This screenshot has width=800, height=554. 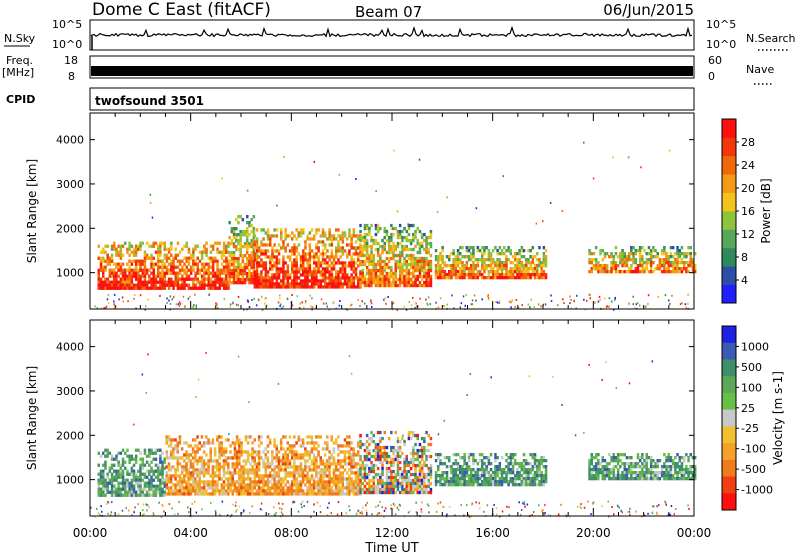 What do you see at coordinates (748, 188) in the screenshot?
I see `power-colorbar-tick-label: 20` at bounding box center [748, 188].